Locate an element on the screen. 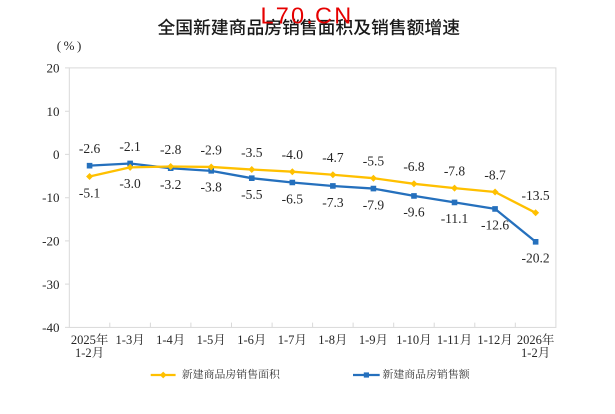 This screenshot has width=615, height=414. svg-text: L70.CN is located at coordinates (307, 15).